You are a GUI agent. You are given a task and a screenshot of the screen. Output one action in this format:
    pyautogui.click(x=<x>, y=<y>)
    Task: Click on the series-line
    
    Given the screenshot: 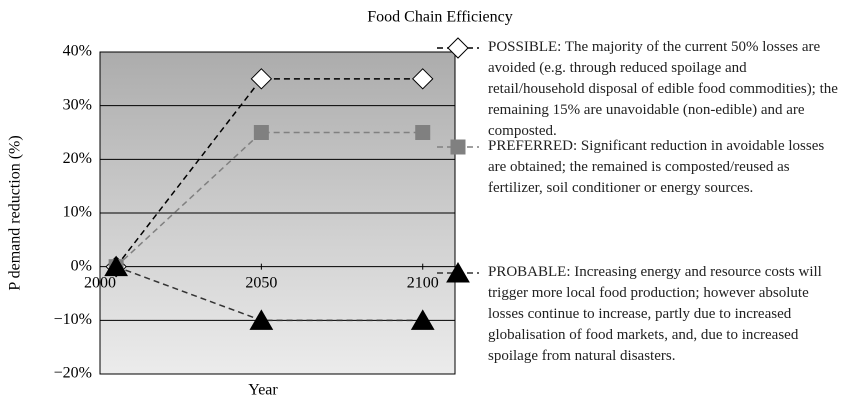 What is the action you would take?
    pyautogui.click(x=269, y=199)
    